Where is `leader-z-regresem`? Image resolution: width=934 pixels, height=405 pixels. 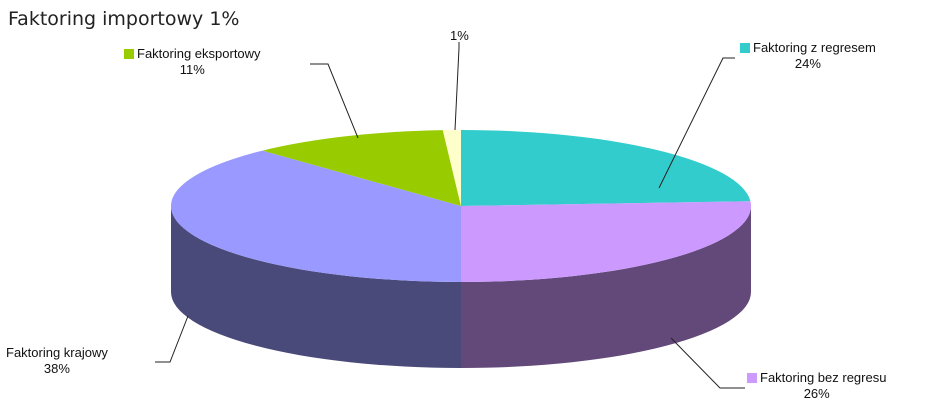 leader-z-regresem is located at coordinates (696, 123).